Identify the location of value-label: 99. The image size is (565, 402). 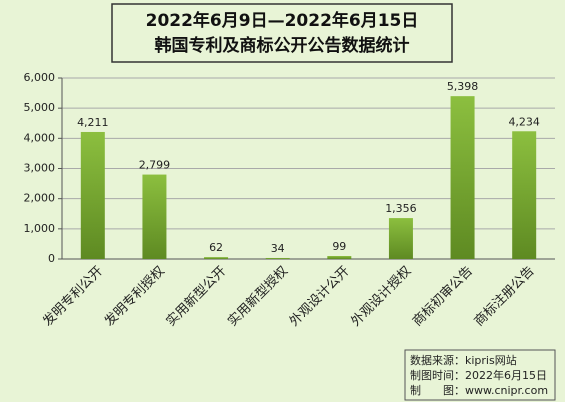
(339, 246).